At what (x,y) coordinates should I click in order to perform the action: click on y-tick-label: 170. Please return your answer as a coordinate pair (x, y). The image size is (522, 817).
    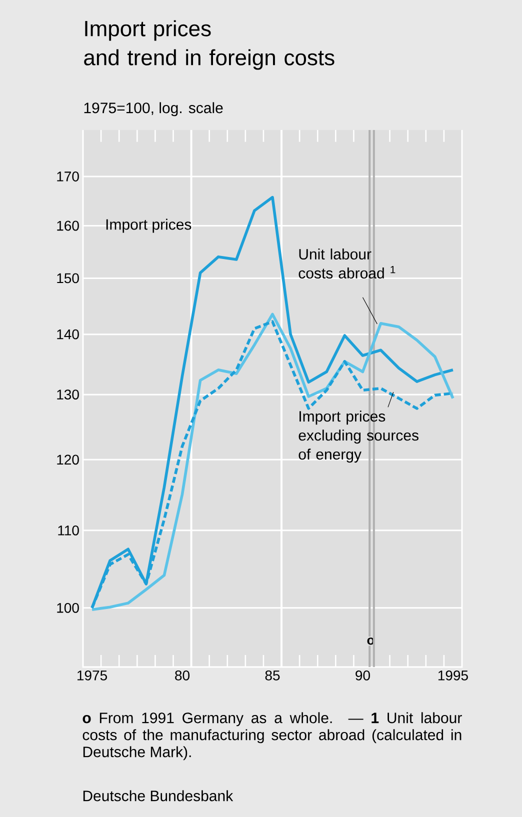
    Looking at the image, I should click on (68, 177).